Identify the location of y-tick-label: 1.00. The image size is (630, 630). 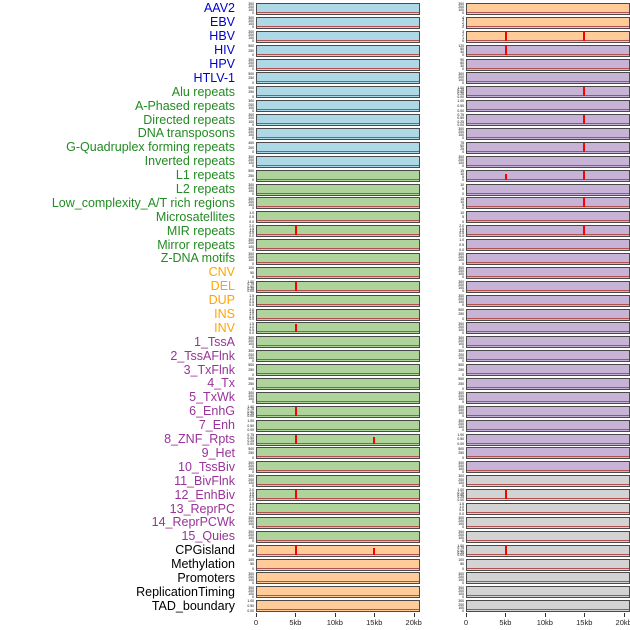
(460, 545).